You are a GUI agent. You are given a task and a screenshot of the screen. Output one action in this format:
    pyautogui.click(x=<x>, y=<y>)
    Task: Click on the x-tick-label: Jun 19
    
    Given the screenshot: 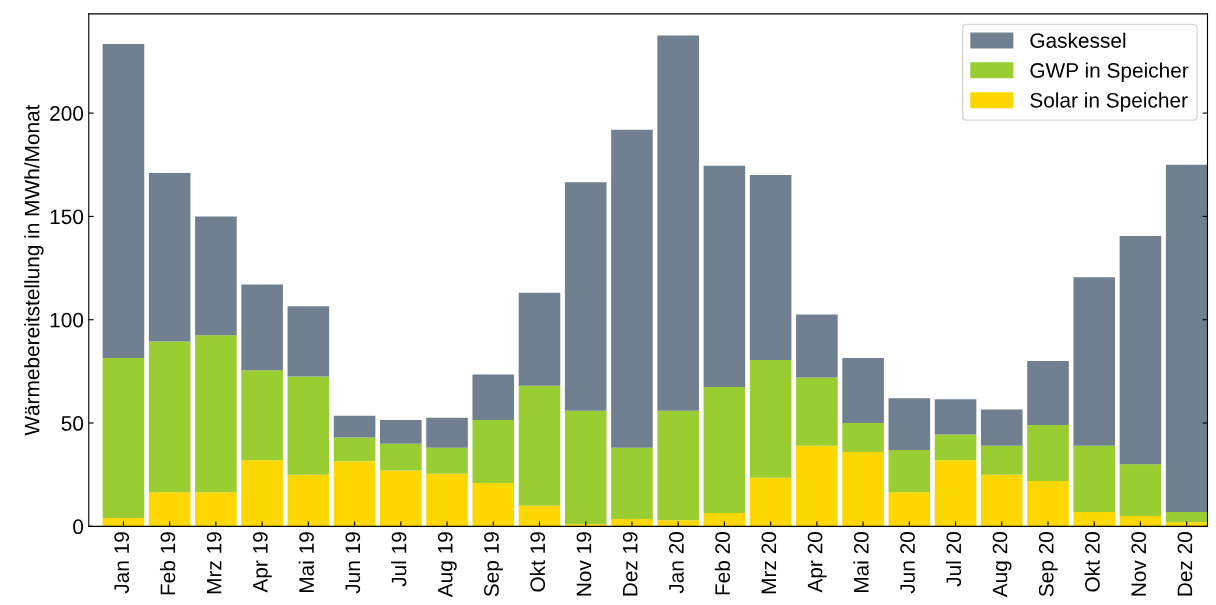 What is the action you would take?
    pyautogui.click(x=353, y=563)
    